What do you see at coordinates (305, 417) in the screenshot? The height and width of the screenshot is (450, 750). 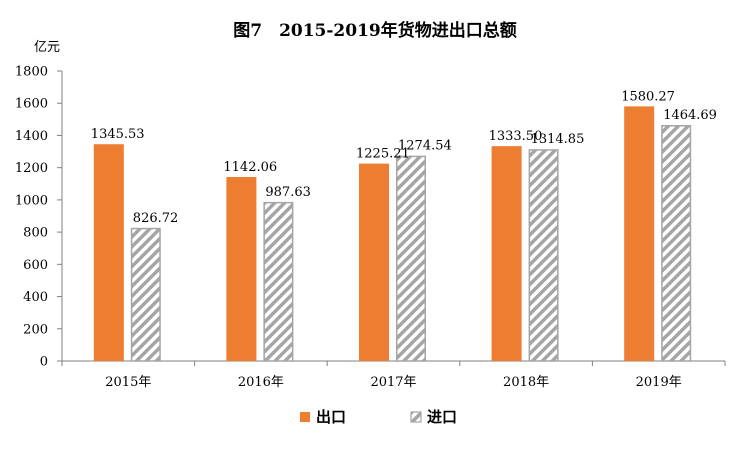 I see `legend-swatch-export` at bounding box center [305, 417].